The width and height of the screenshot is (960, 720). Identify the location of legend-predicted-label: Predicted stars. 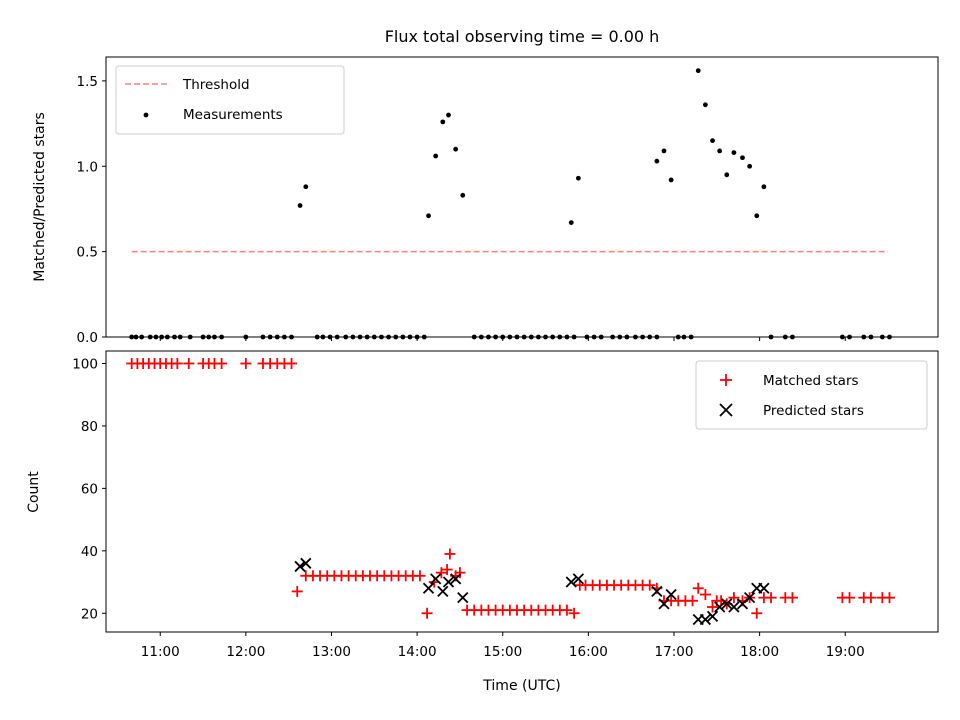
(813, 411).